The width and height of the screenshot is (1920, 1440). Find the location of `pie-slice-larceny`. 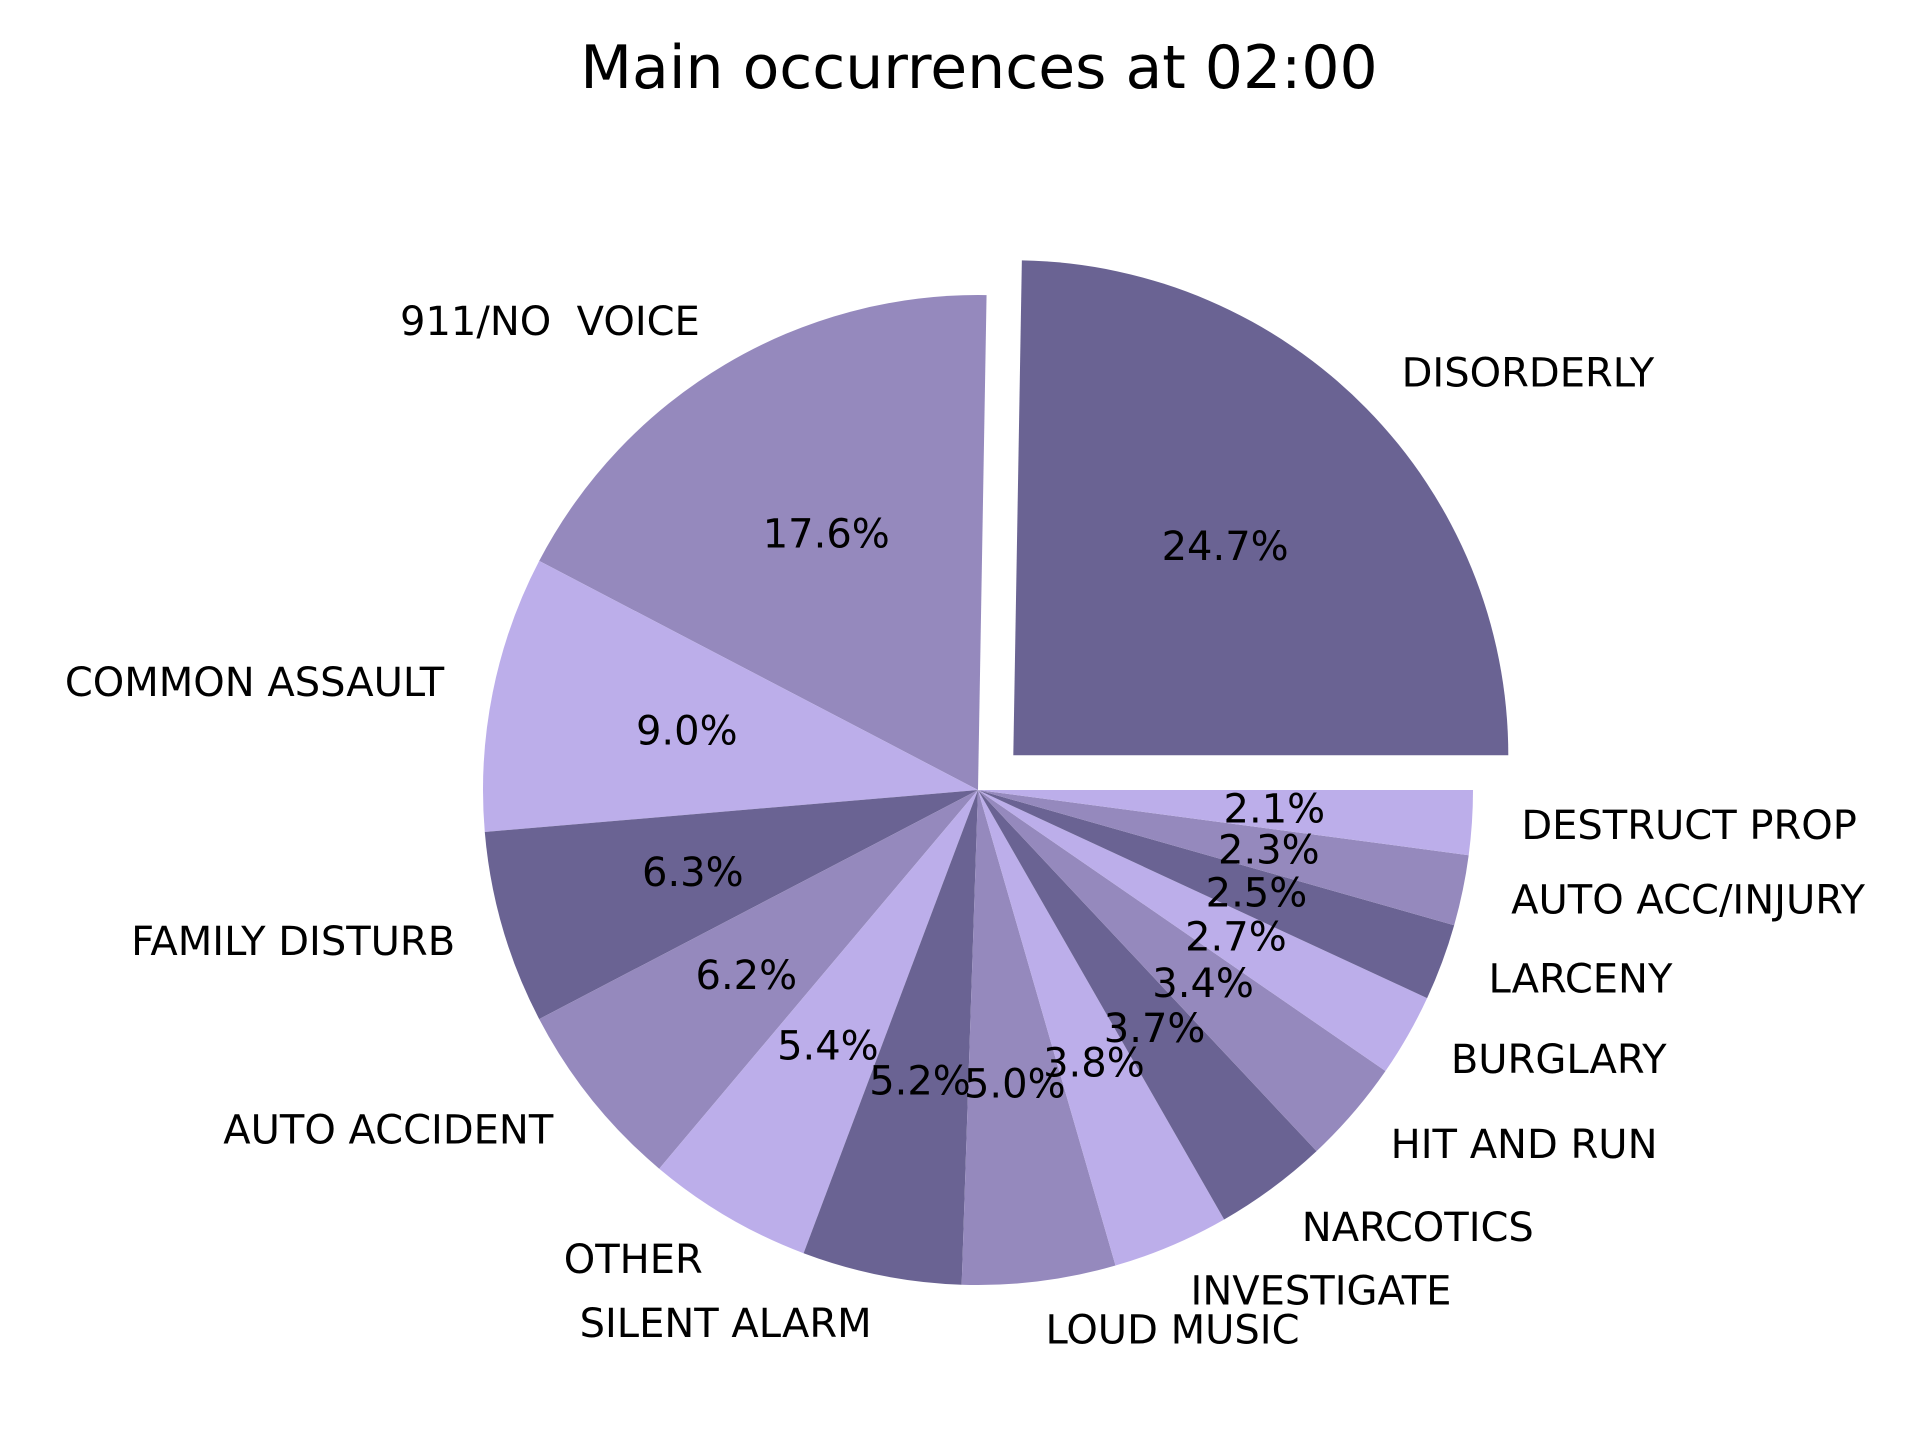

pie-slice-larceny is located at coordinates (1216, 894).